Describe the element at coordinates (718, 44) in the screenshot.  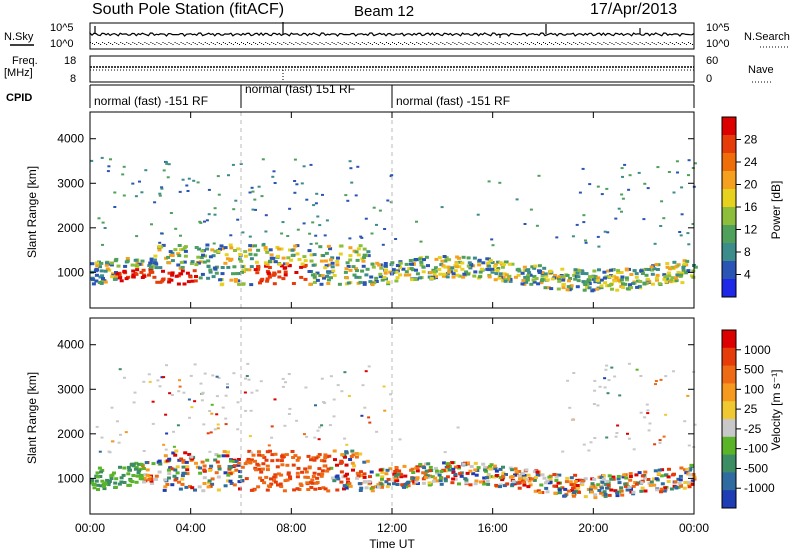
I see `noise-tick-right-bottom: 10^0` at that location.